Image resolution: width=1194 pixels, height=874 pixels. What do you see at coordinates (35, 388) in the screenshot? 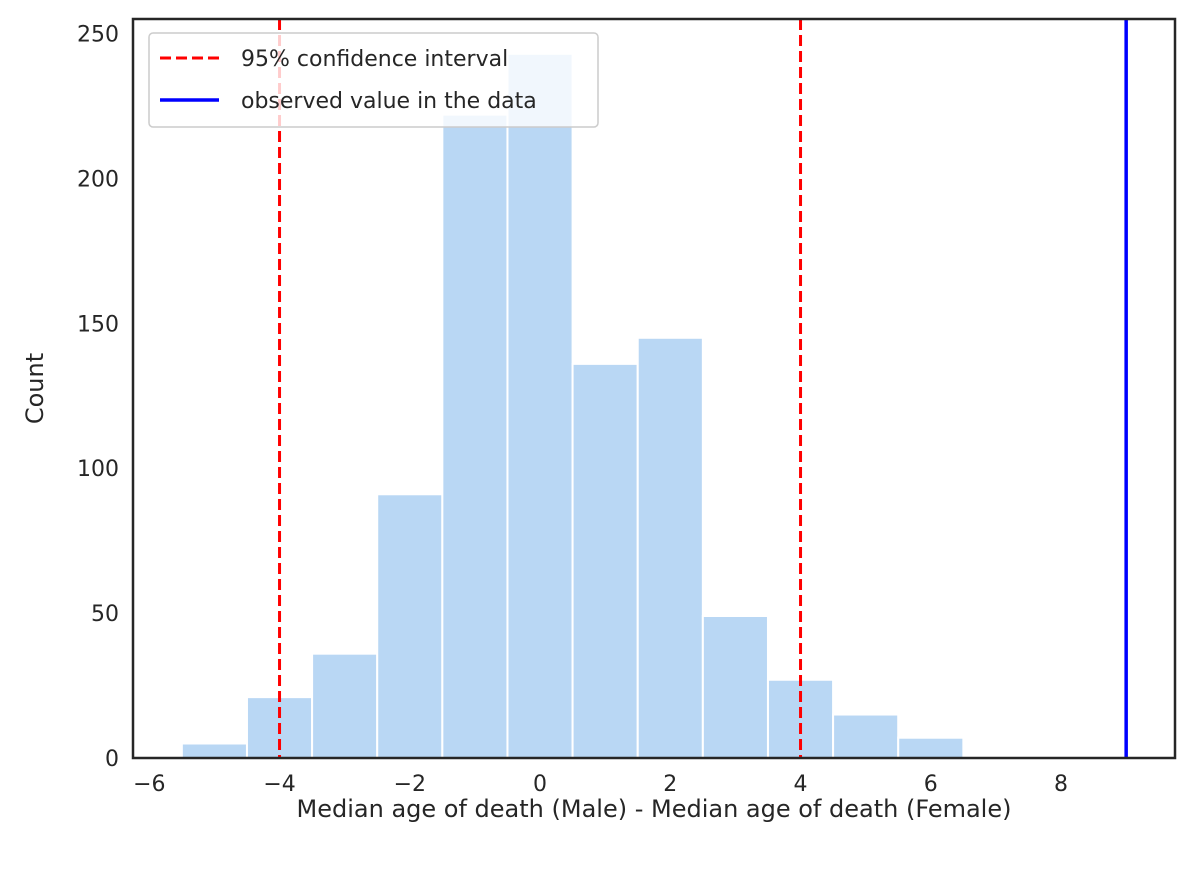
I see `y-axis-label: Count` at bounding box center [35, 388].